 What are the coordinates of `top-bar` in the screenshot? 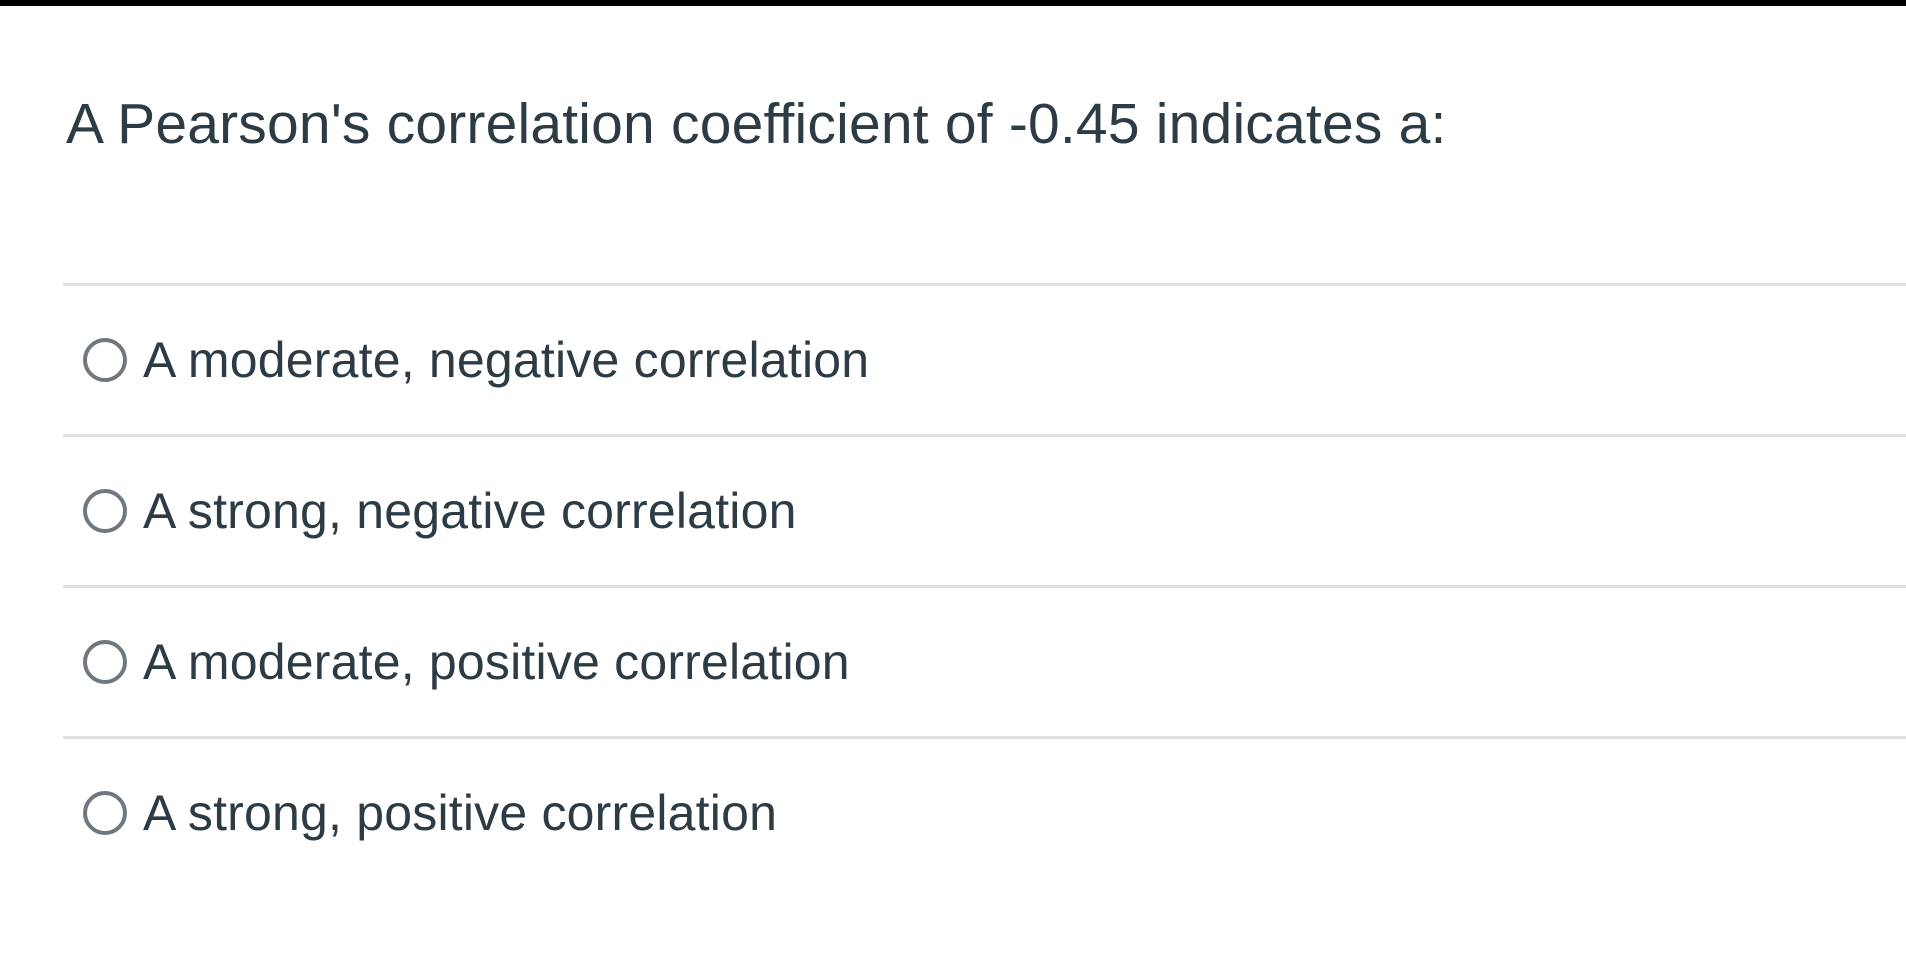 It's located at (953, 3).